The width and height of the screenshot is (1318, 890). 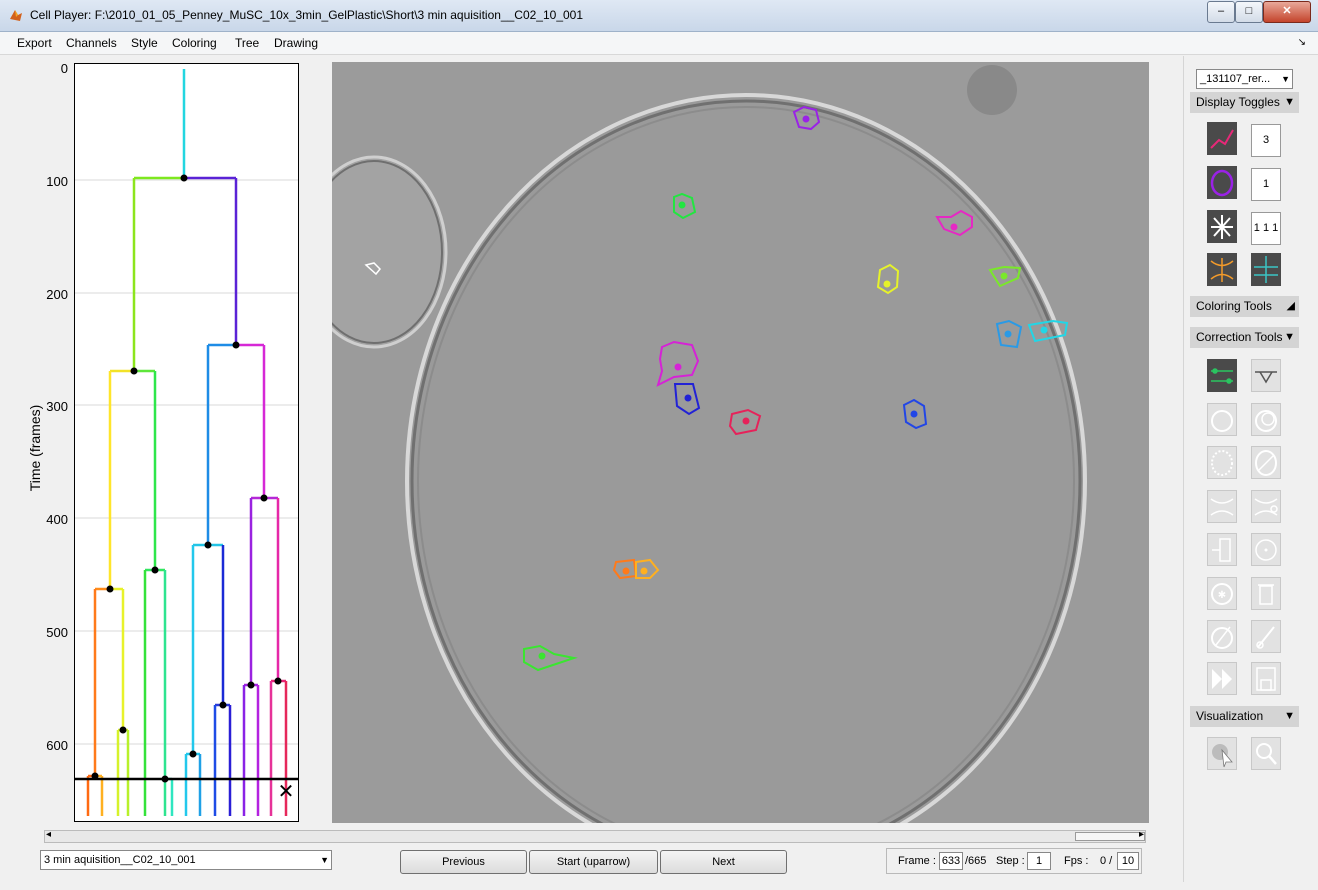 I want to click on file-select-value: 3 min aquisition__C02_10_001, so click(x=120, y=860).